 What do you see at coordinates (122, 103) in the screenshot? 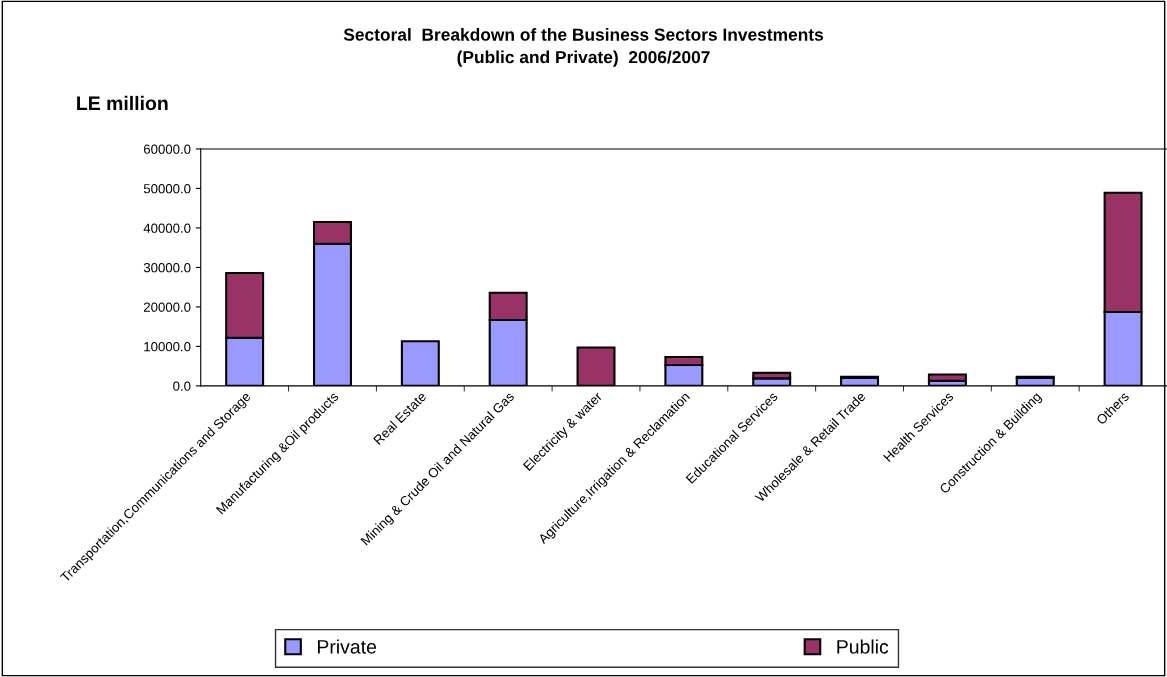
I see `y-axis-title: LE million` at bounding box center [122, 103].